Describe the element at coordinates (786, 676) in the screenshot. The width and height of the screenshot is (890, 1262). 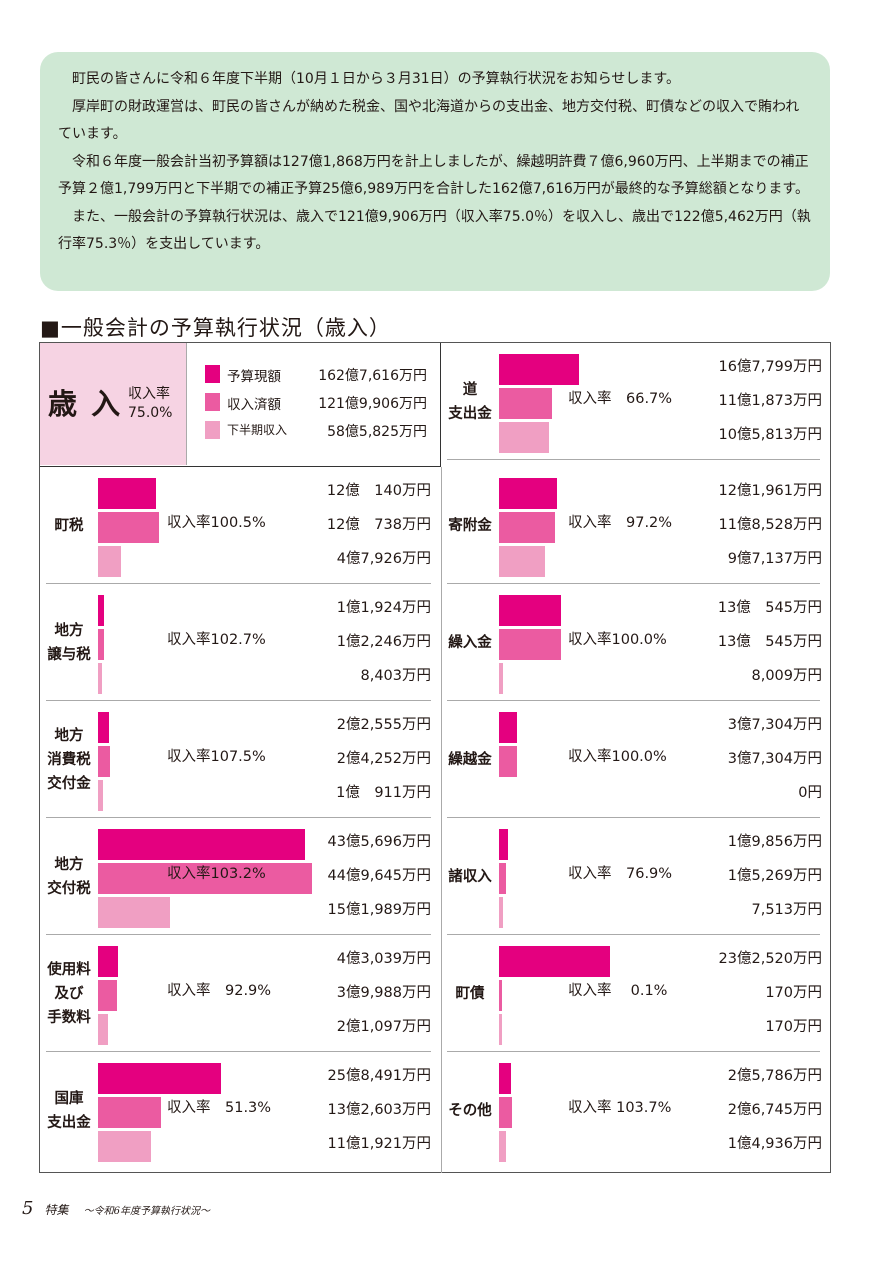
I see `second-half-amount: 8,009万円` at that location.